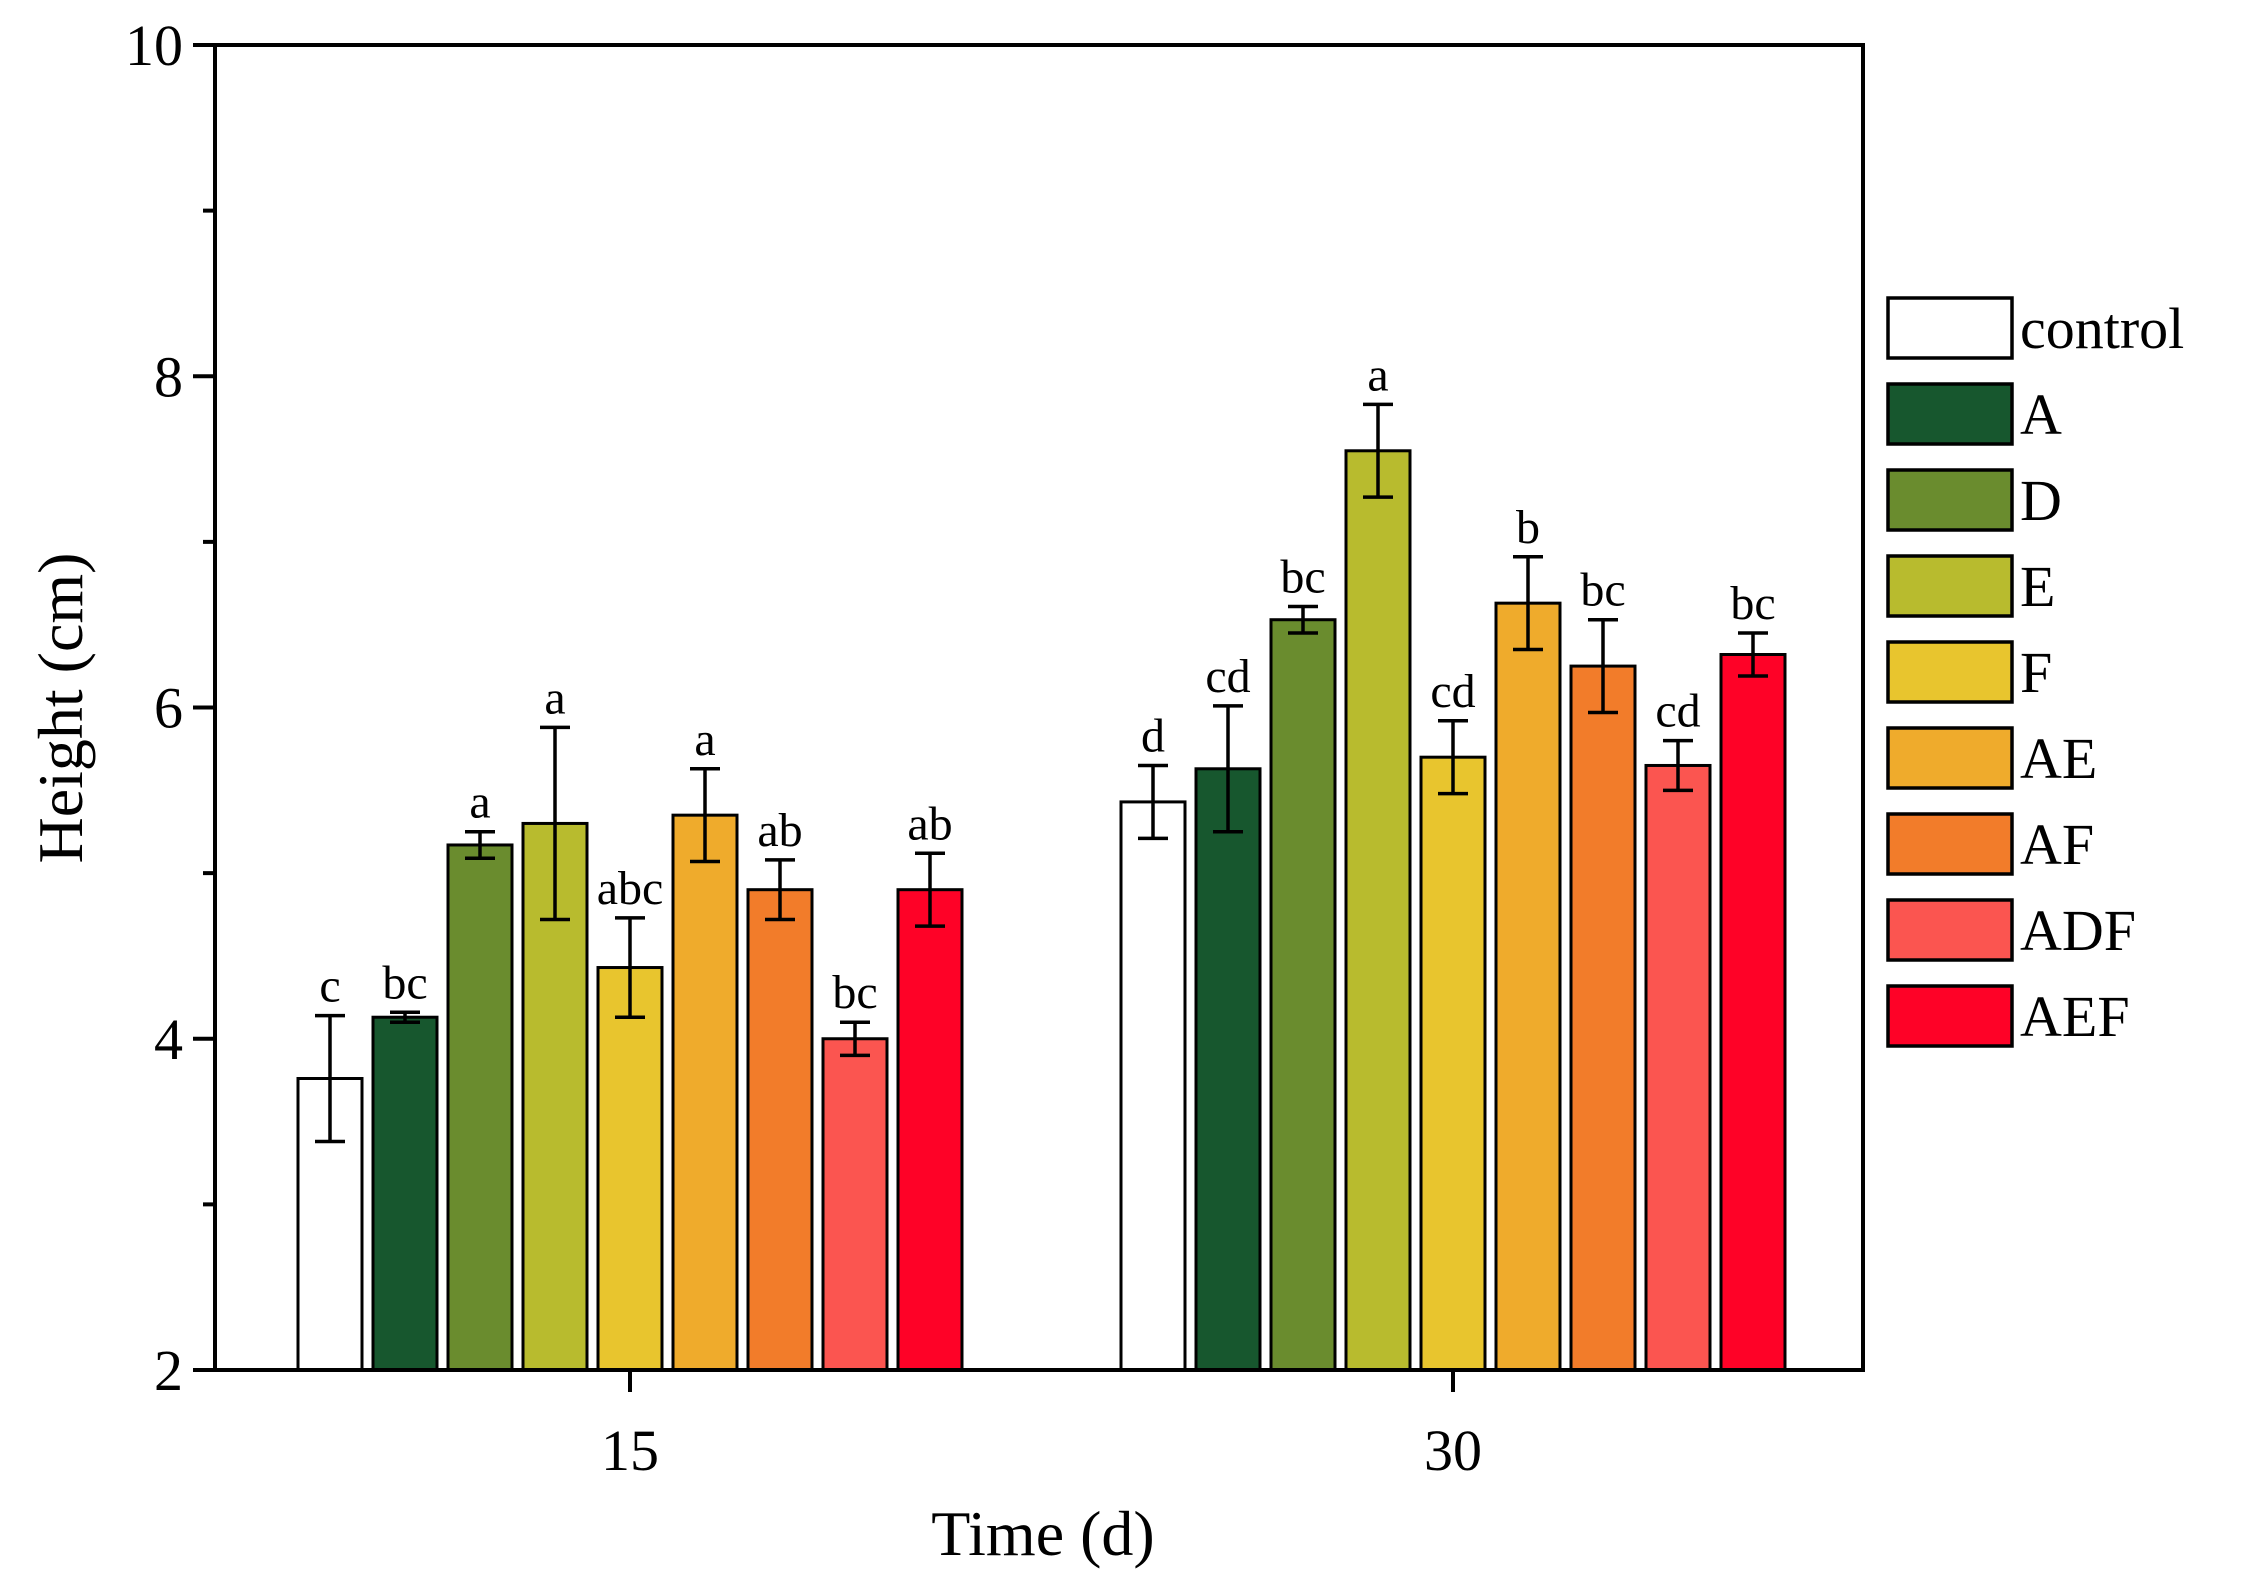  What do you see at coordinates (168, 1370) in the screenshot?
I see `y-tick-label: 2` at bounding box center [168, 1370].